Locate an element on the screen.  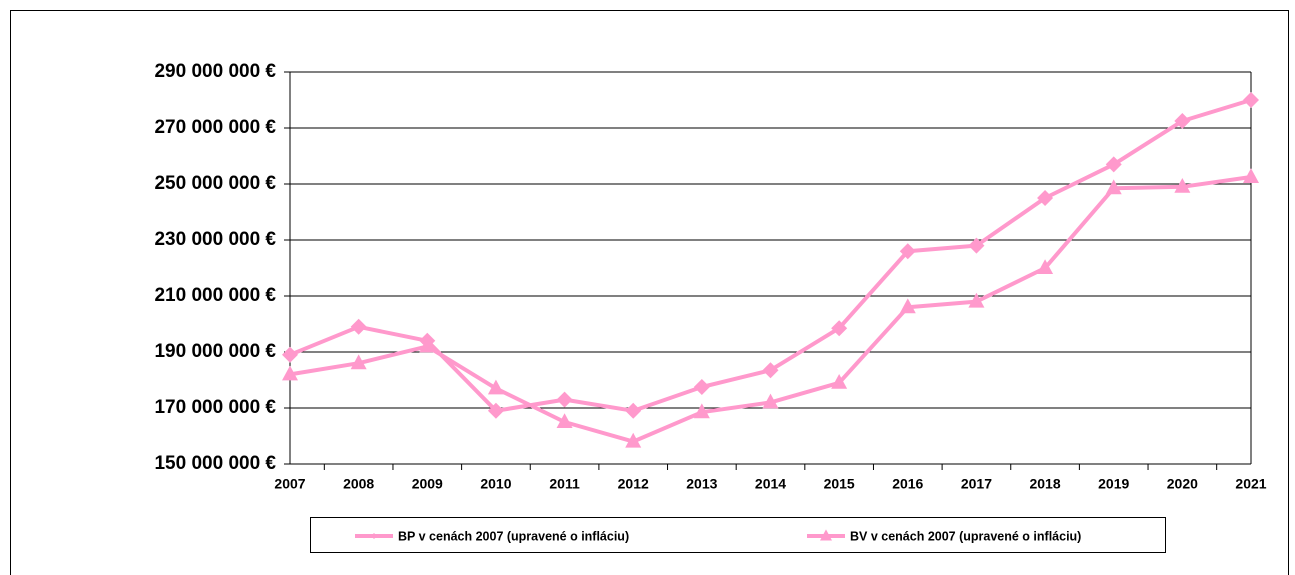
x-tick-label: 2013 is located at coordinates (701, 484).